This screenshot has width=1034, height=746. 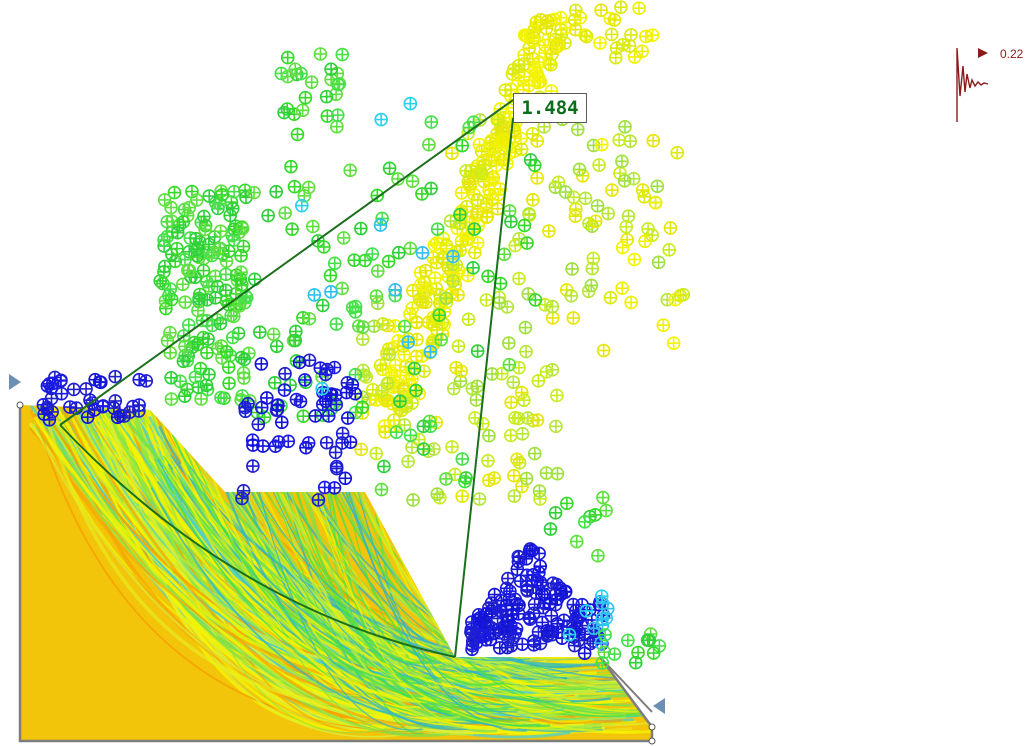 I want to click on seismic-wave-icon, so click(x=972, y=84).